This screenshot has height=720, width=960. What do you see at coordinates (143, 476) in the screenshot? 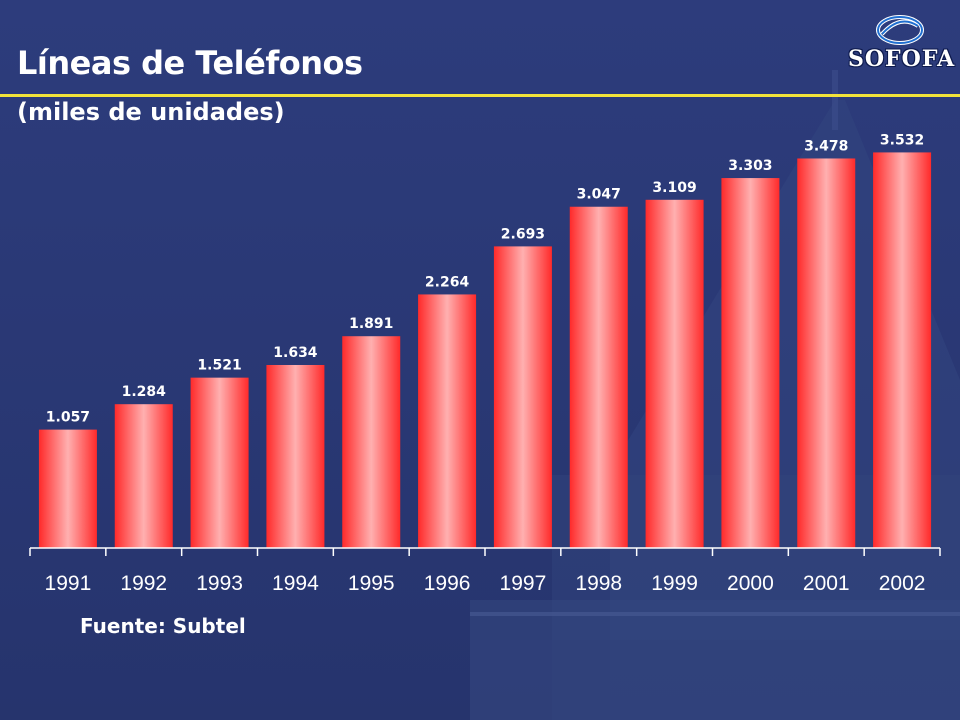
I see `bar-1992` at bounding box center [143, 476].